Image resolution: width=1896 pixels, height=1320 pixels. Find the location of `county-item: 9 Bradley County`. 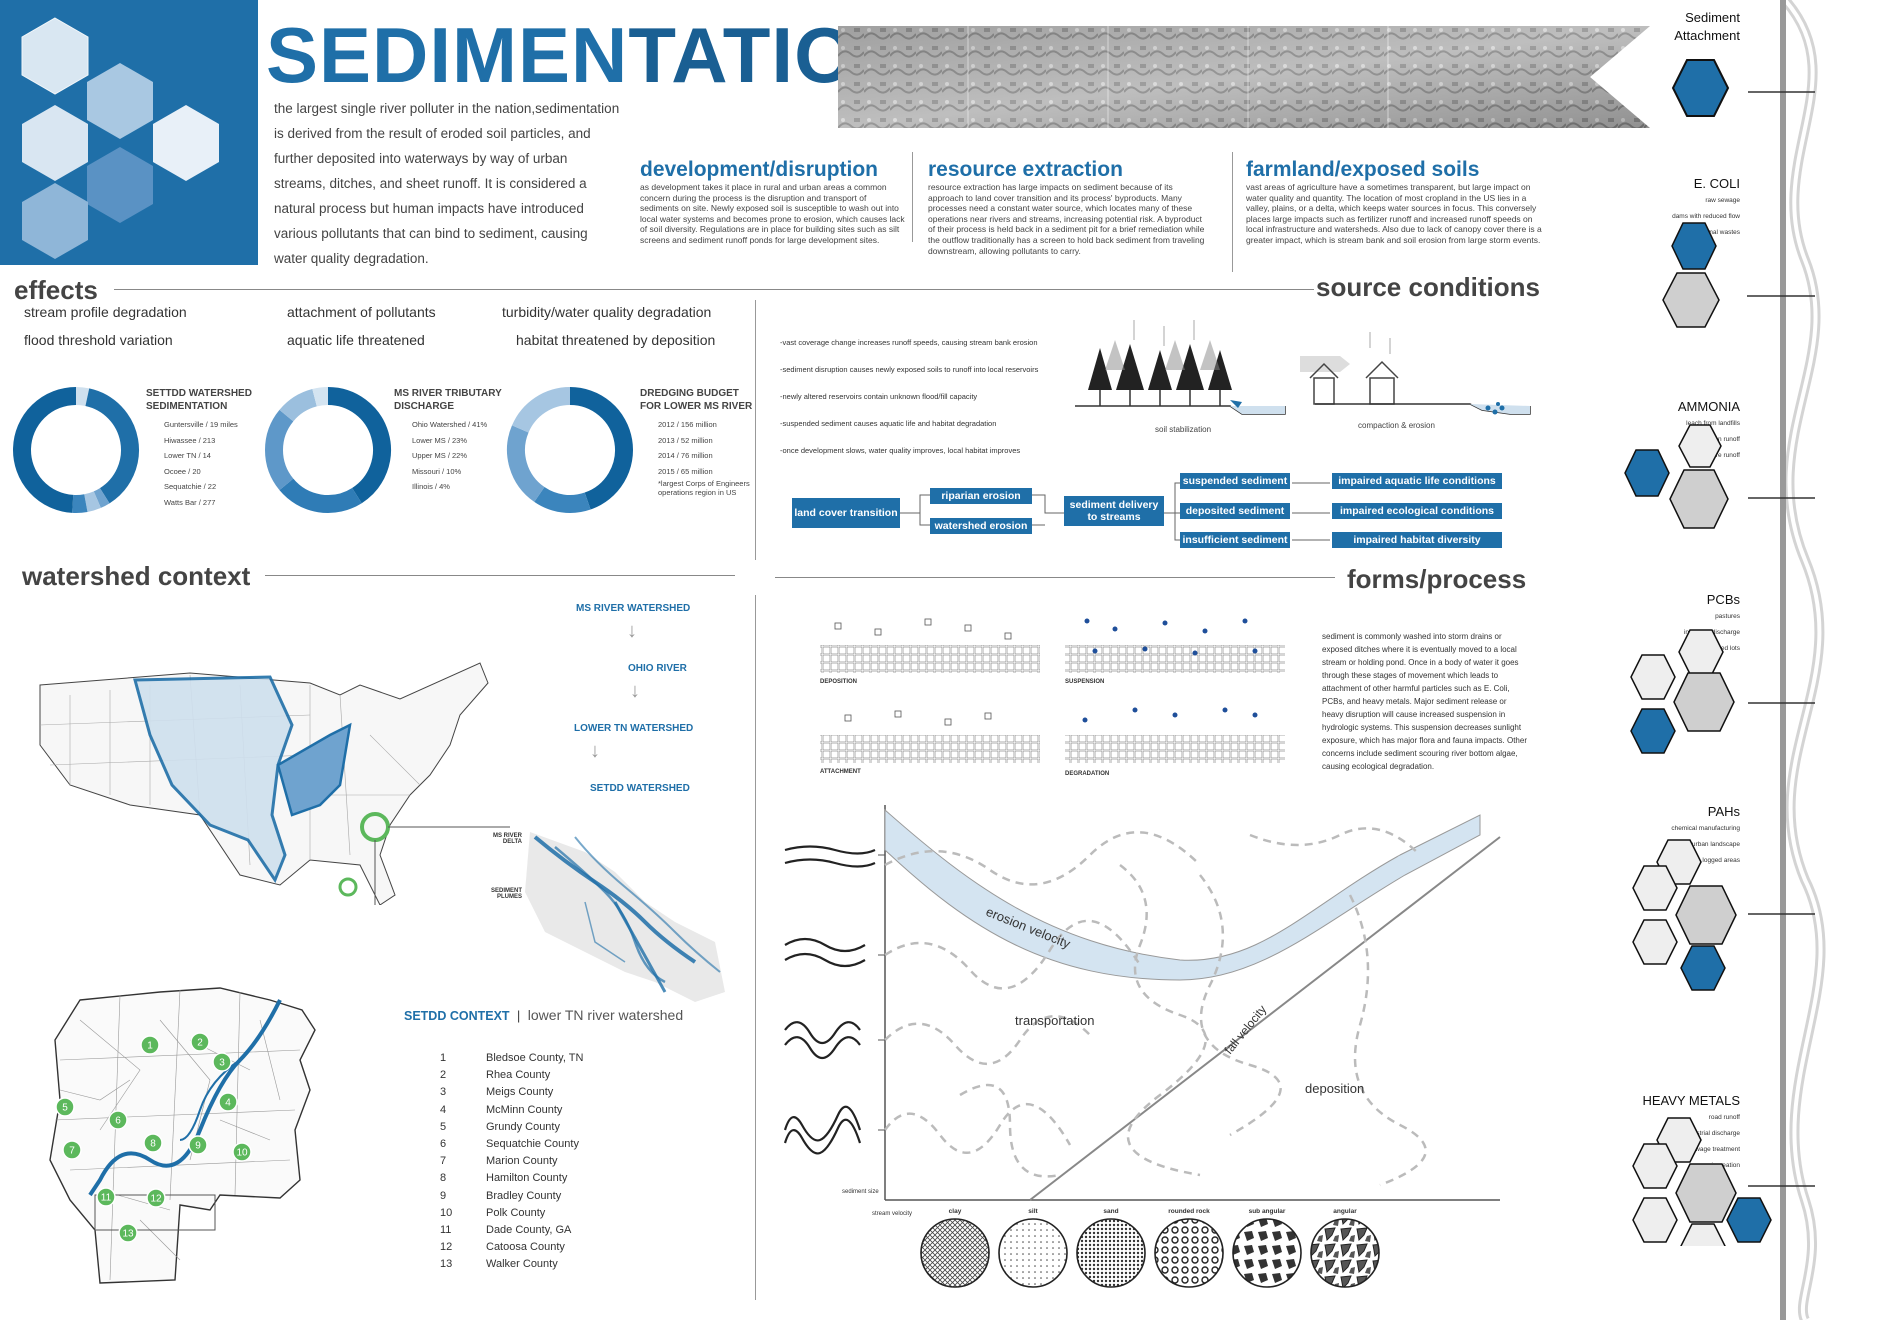

county-item: 9 Bradley County is located at coordinates (501, 1195).